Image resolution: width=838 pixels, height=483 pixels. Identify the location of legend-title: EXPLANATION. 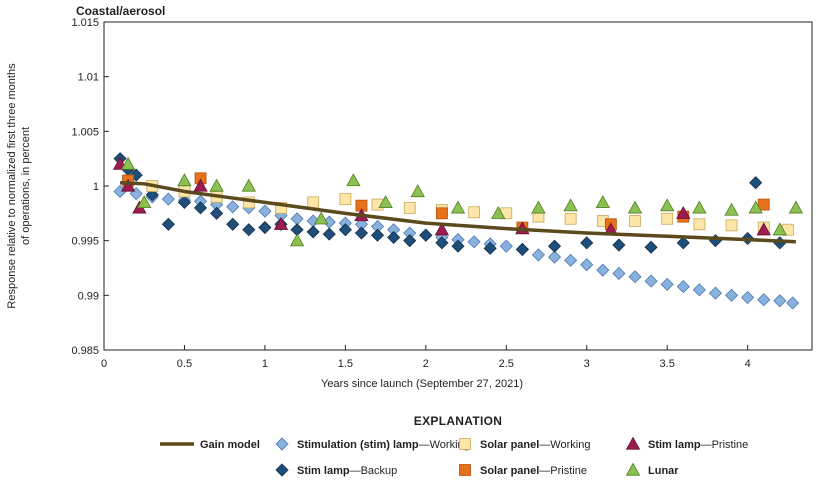
(458, 421).